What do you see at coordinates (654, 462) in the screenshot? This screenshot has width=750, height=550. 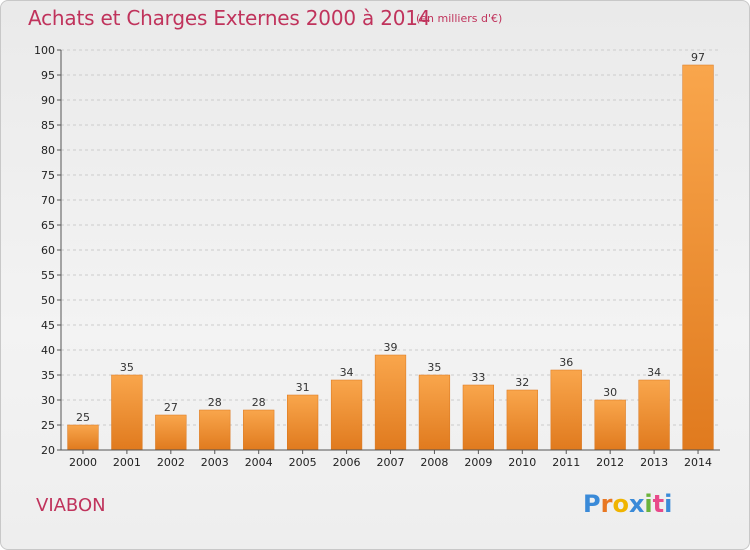 I see `x-tick-label: 2013` at bounding box center [654, 462].